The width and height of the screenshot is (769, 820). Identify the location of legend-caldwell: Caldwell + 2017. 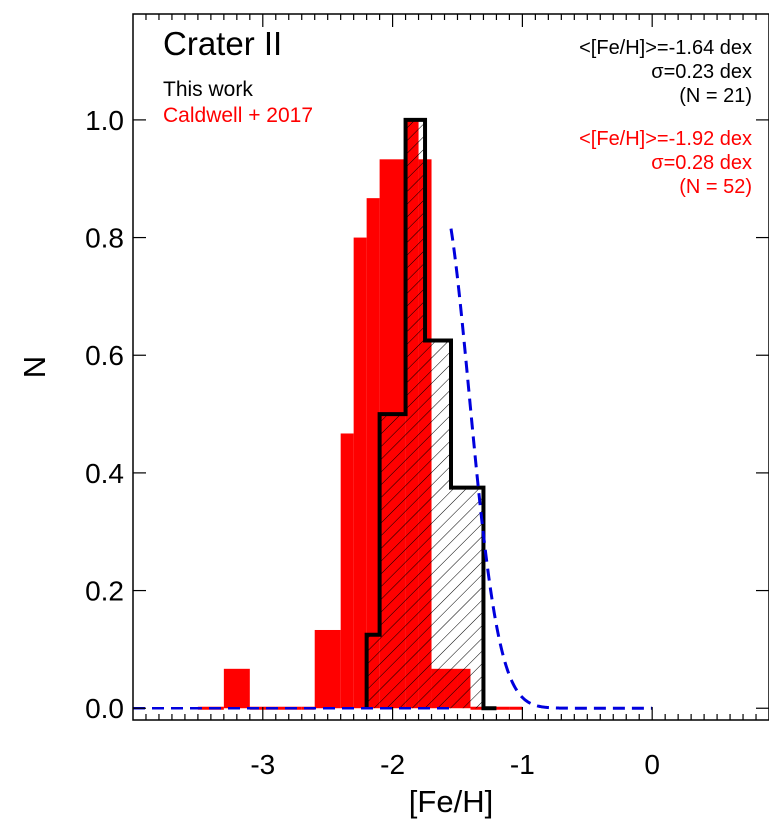
(238, 115).